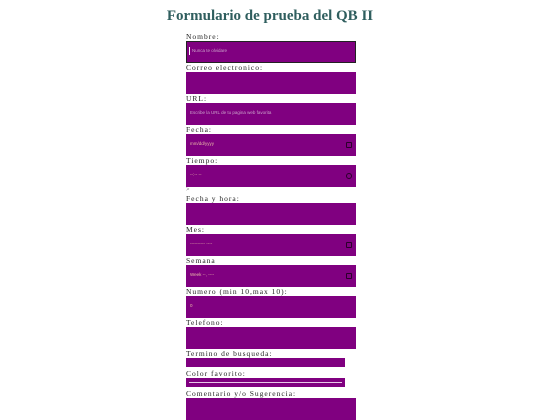 The height and width of the screenshot is (420, 540). I want to click on correo-field: Correo electronico:, so click(271, 78).